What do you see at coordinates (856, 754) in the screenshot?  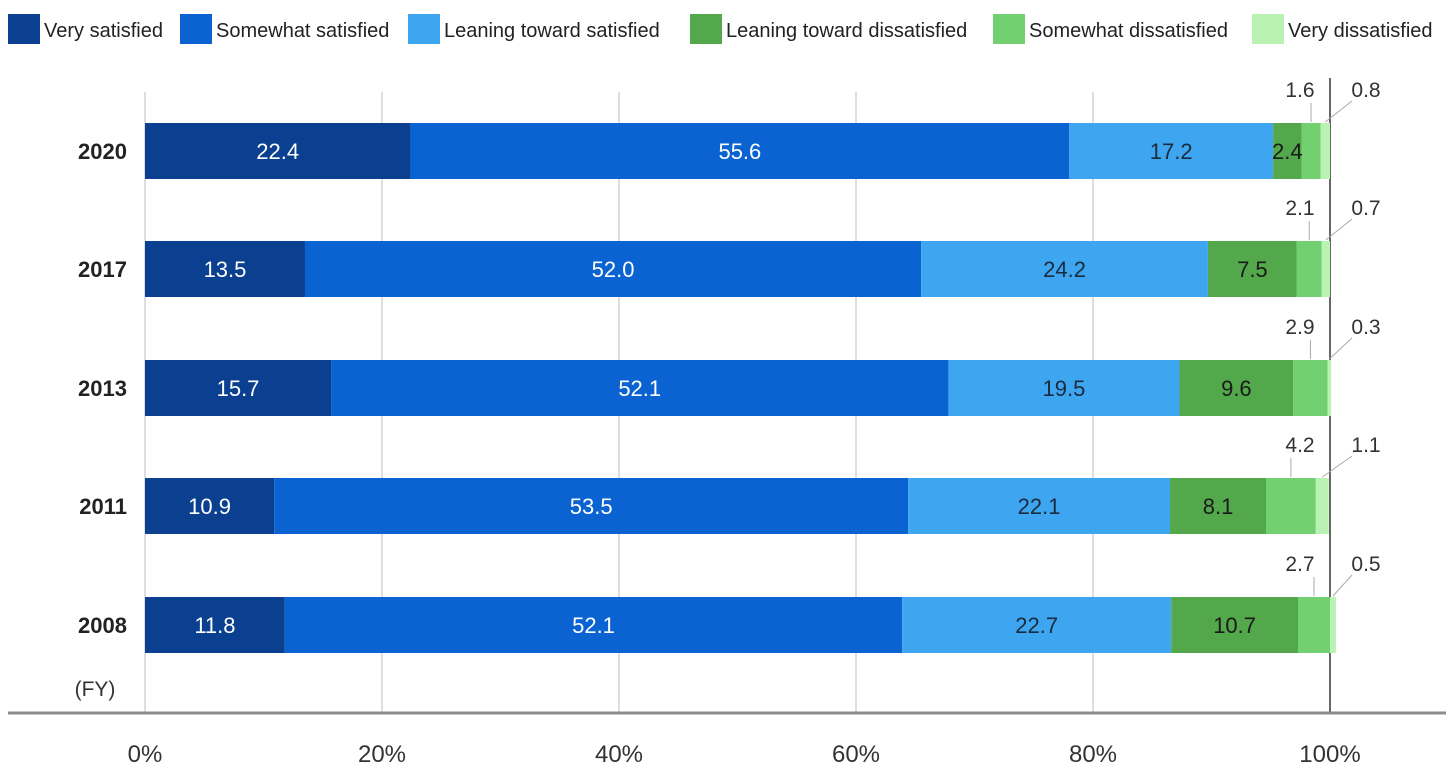 I see `x-tick-label: 60%` at bounding box center [856, 754].